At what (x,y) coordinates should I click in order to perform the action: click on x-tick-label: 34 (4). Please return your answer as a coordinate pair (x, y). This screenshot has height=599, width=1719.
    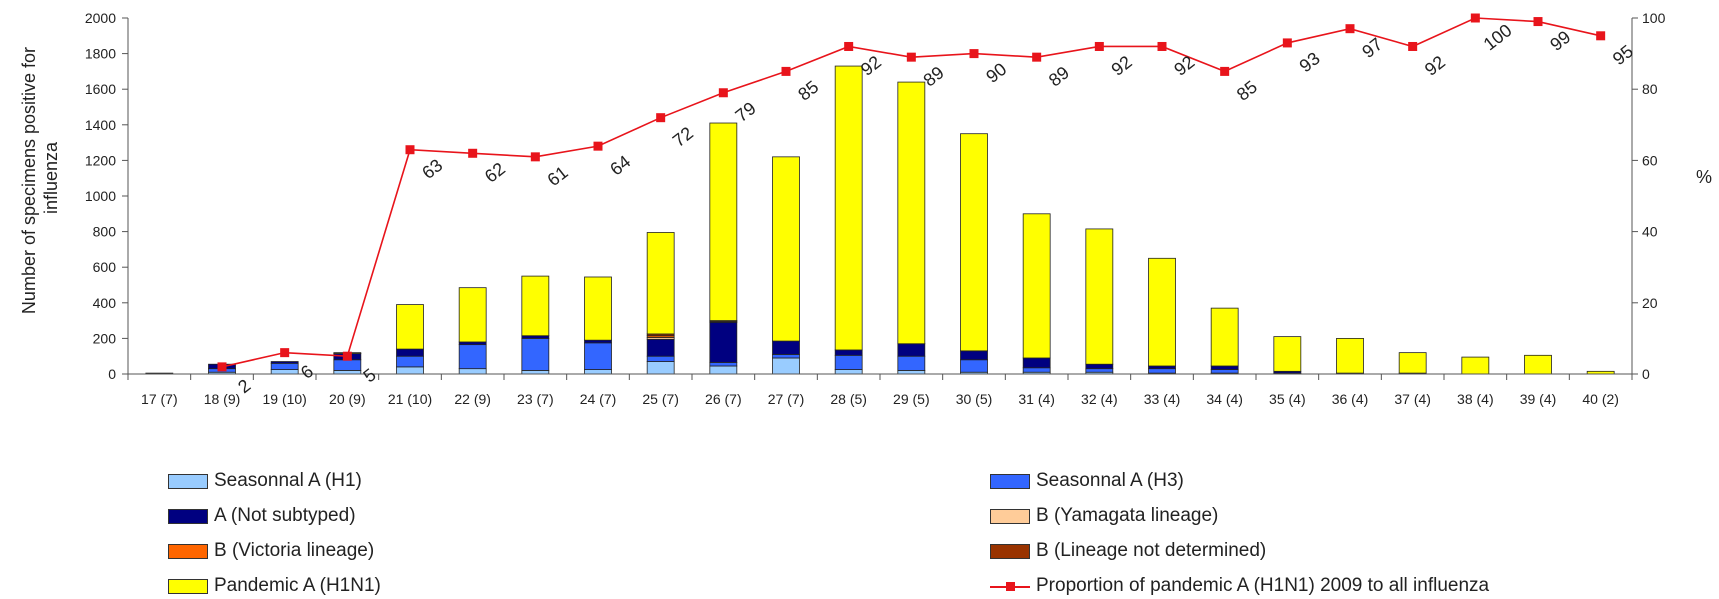
    Looking at the image, I should click on (1224, 399).